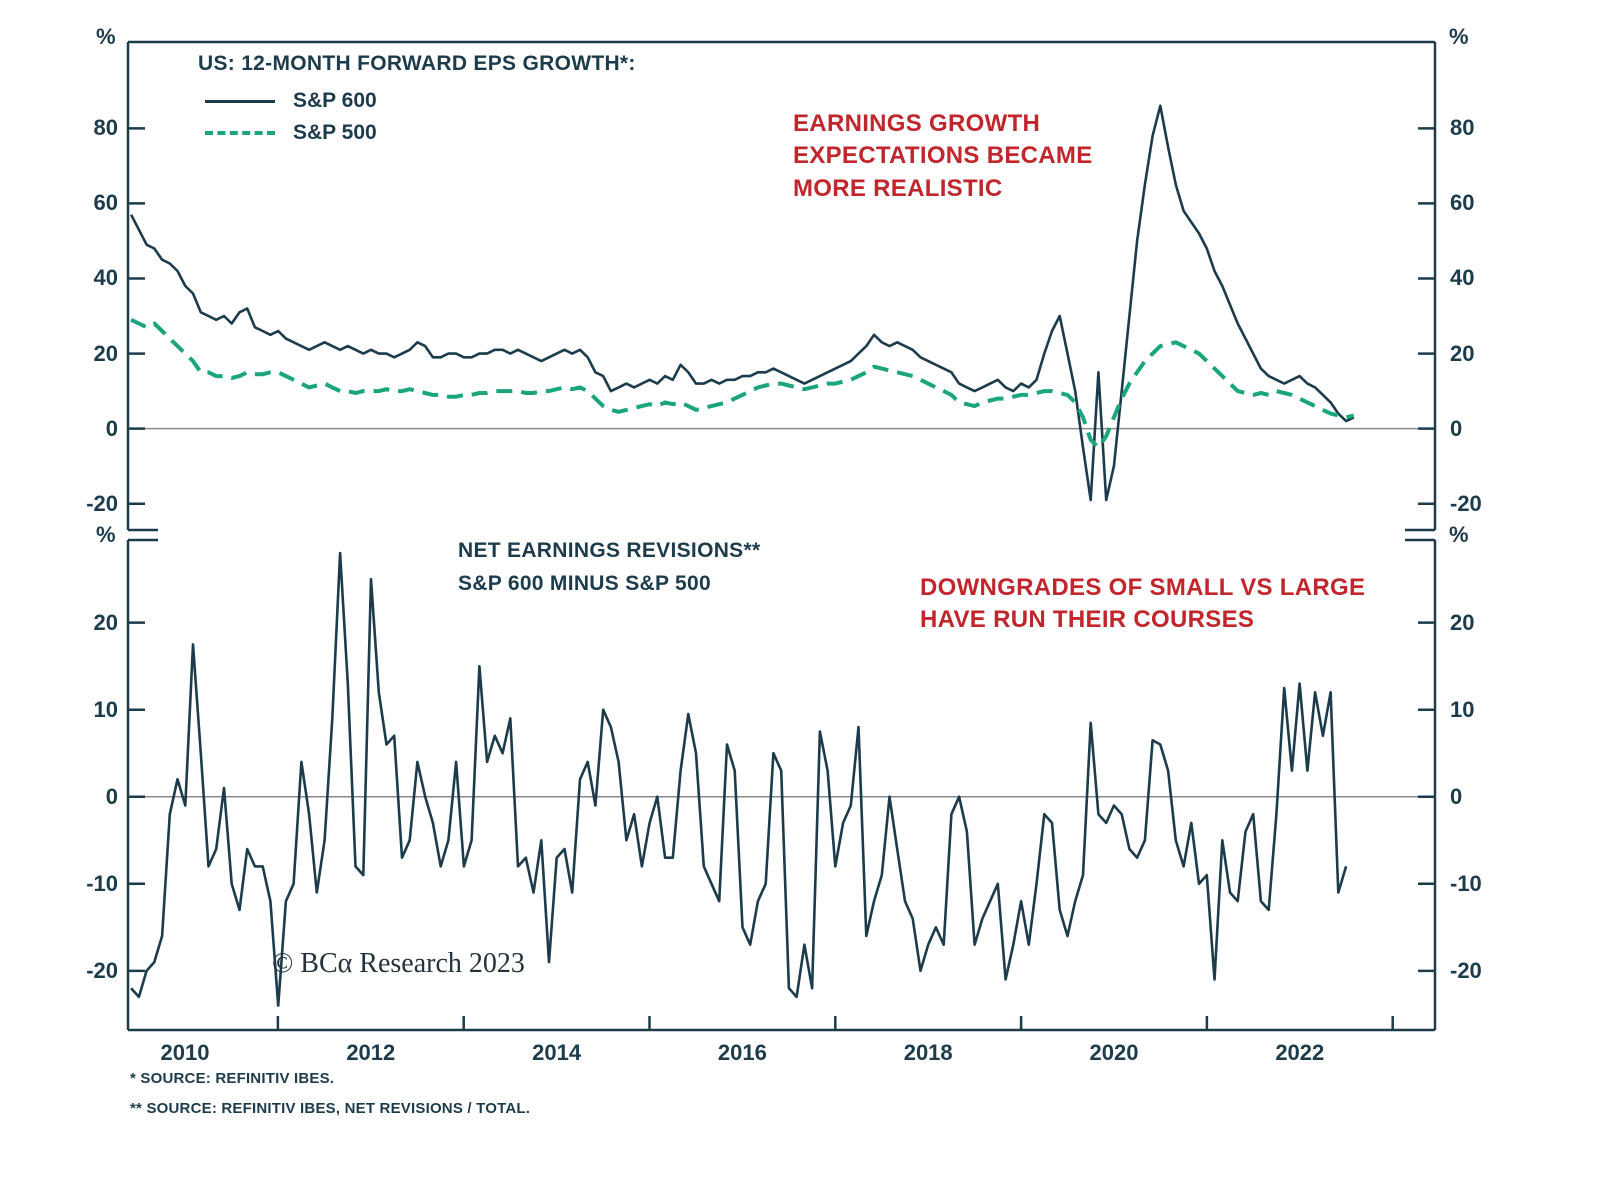  What do you see at coordinates (335, 100) in the screenshot?
I see `legend-label-sp600: S&P 600` at bounding box center [335, 100].